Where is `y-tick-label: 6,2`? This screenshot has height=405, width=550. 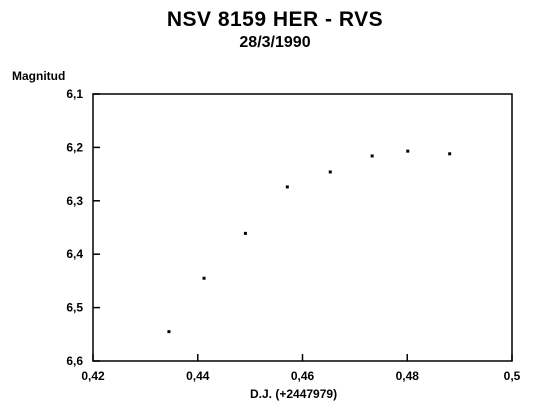 y-tick-label: 6,2 is located at coordinates (74, 147).